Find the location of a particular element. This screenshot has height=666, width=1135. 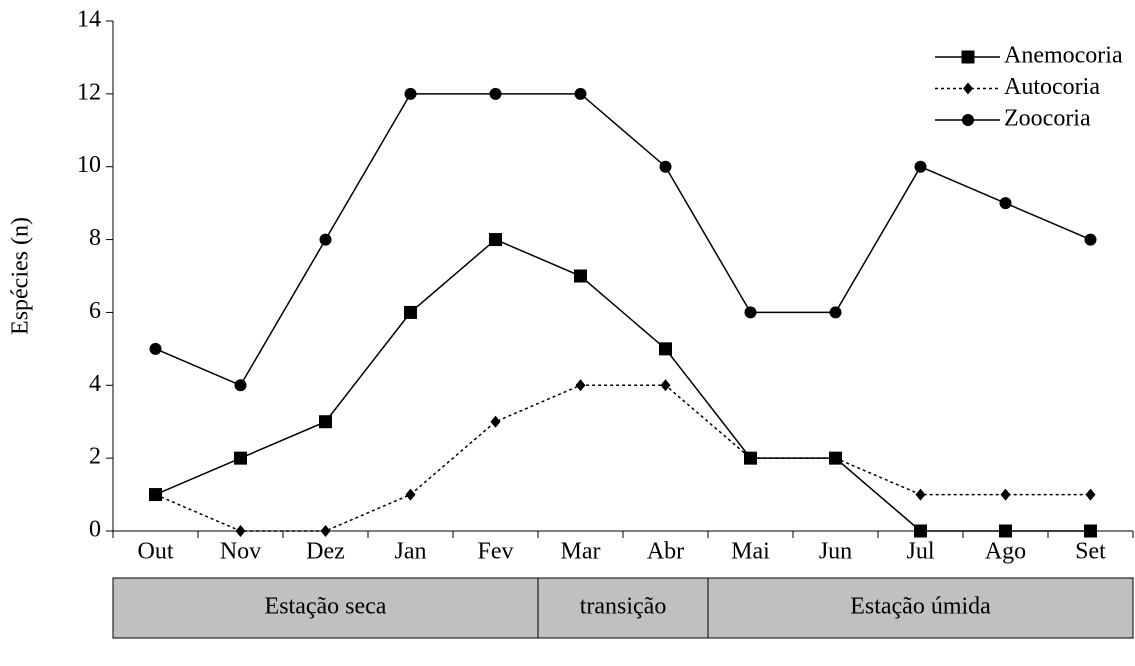

y-tick-label: 2 is located at coordinates (95, 457).